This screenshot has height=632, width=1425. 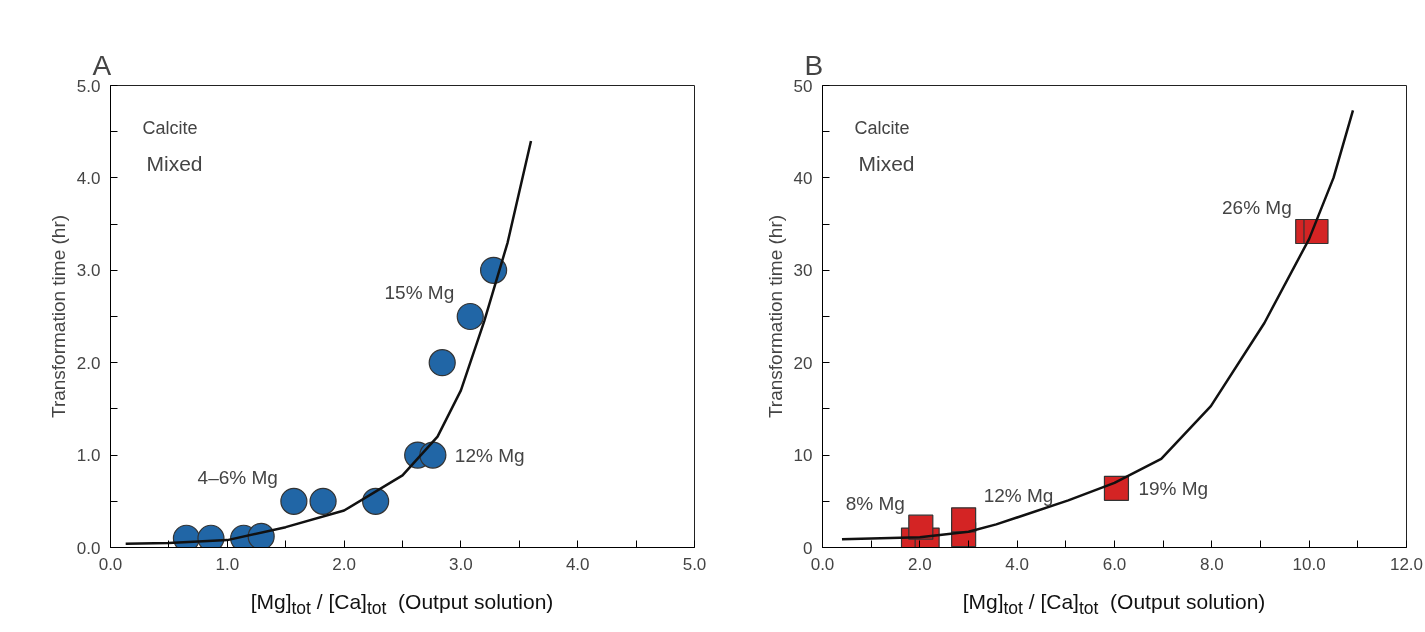 What do you see at coordinates (1309, 564) in the screenshot?
I see `x-tick-label: 10.0` at bounding box center [1309, 564].